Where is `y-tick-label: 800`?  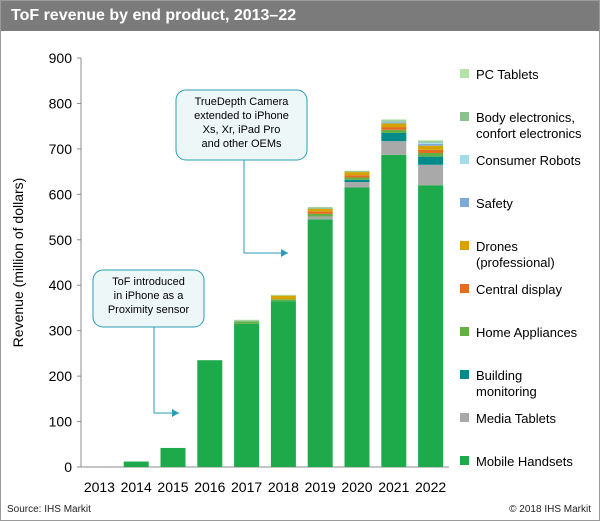 y-tick-label: 800 is located at coordinates (61, 103).